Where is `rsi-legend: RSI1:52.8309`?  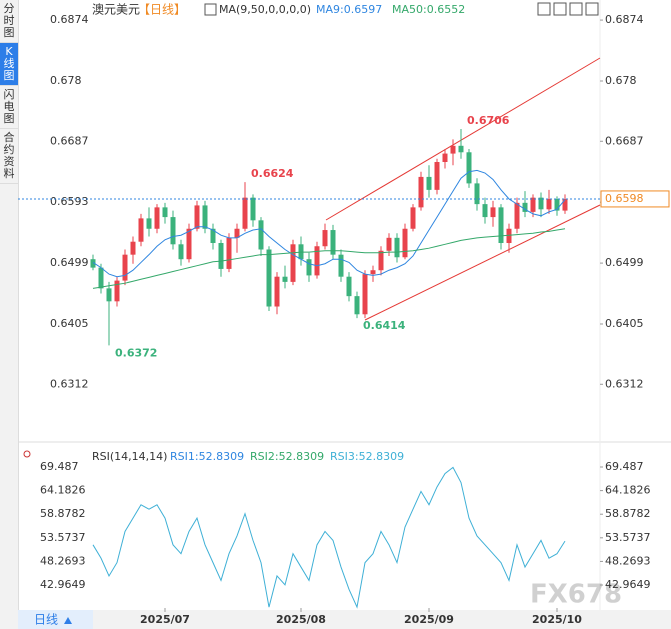 rsi-legend: RSI1:52.8309 is located at coordinates (207, 456).